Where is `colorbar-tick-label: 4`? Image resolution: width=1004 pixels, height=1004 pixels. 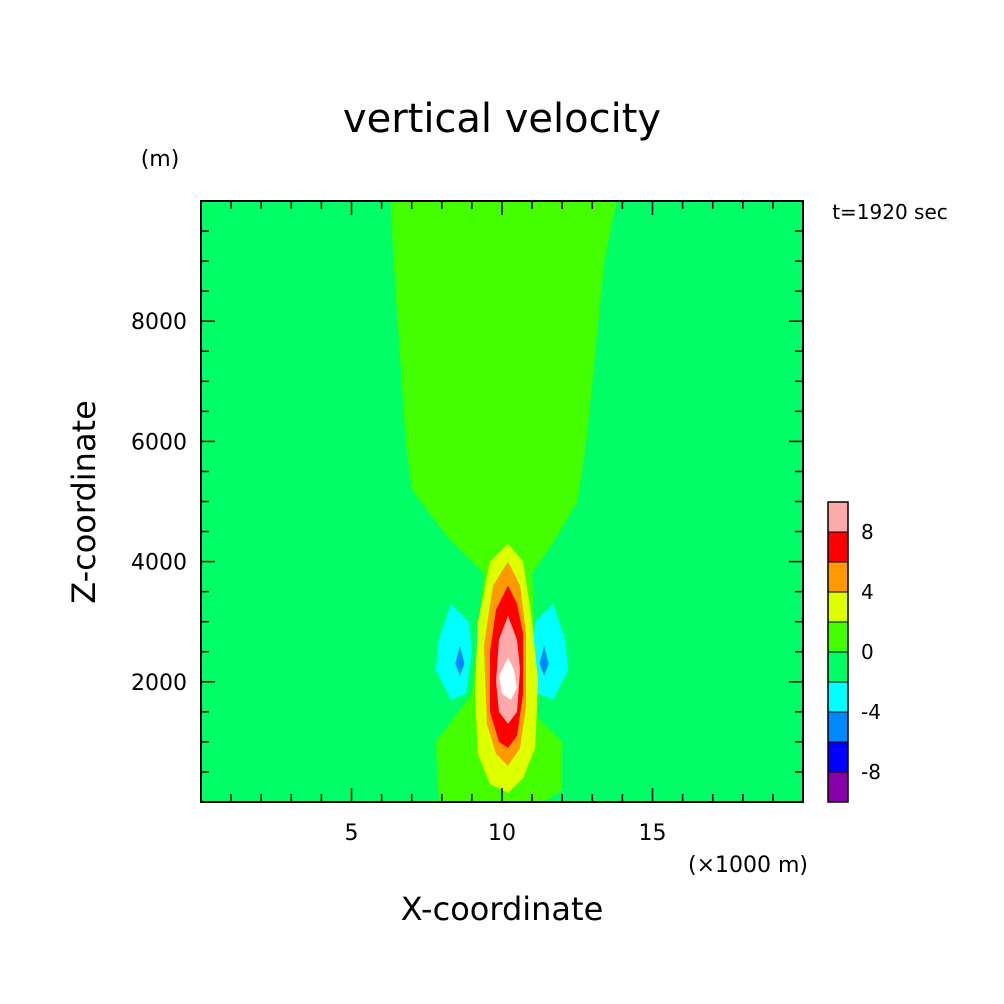 colorbar-tick-label: 4 is located at coordinates (867, 592).